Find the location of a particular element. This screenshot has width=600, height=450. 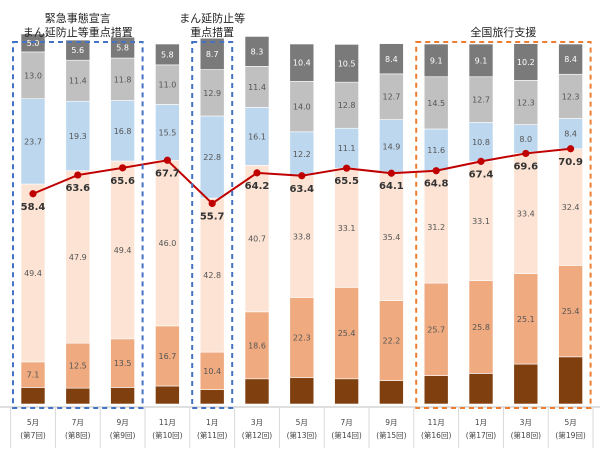

data-label: 25.7 is located at coordinates (436, 329).